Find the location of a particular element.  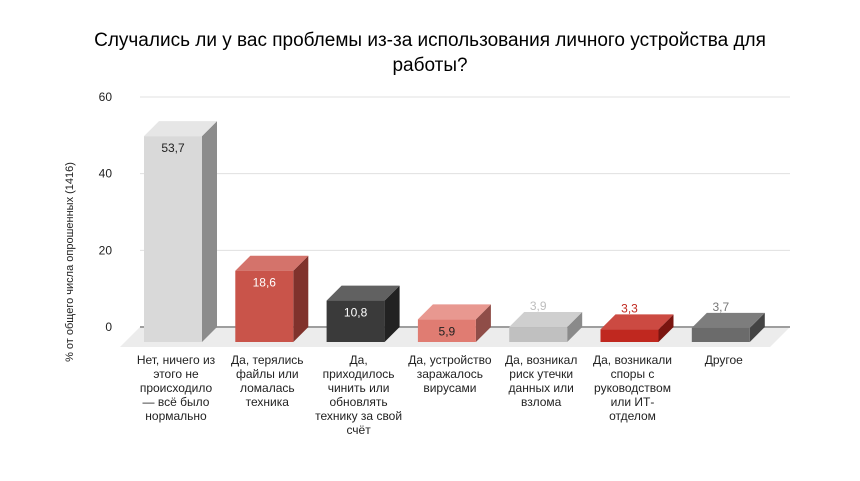

x-tick-label: руководством is located at coordinates (632, 388).